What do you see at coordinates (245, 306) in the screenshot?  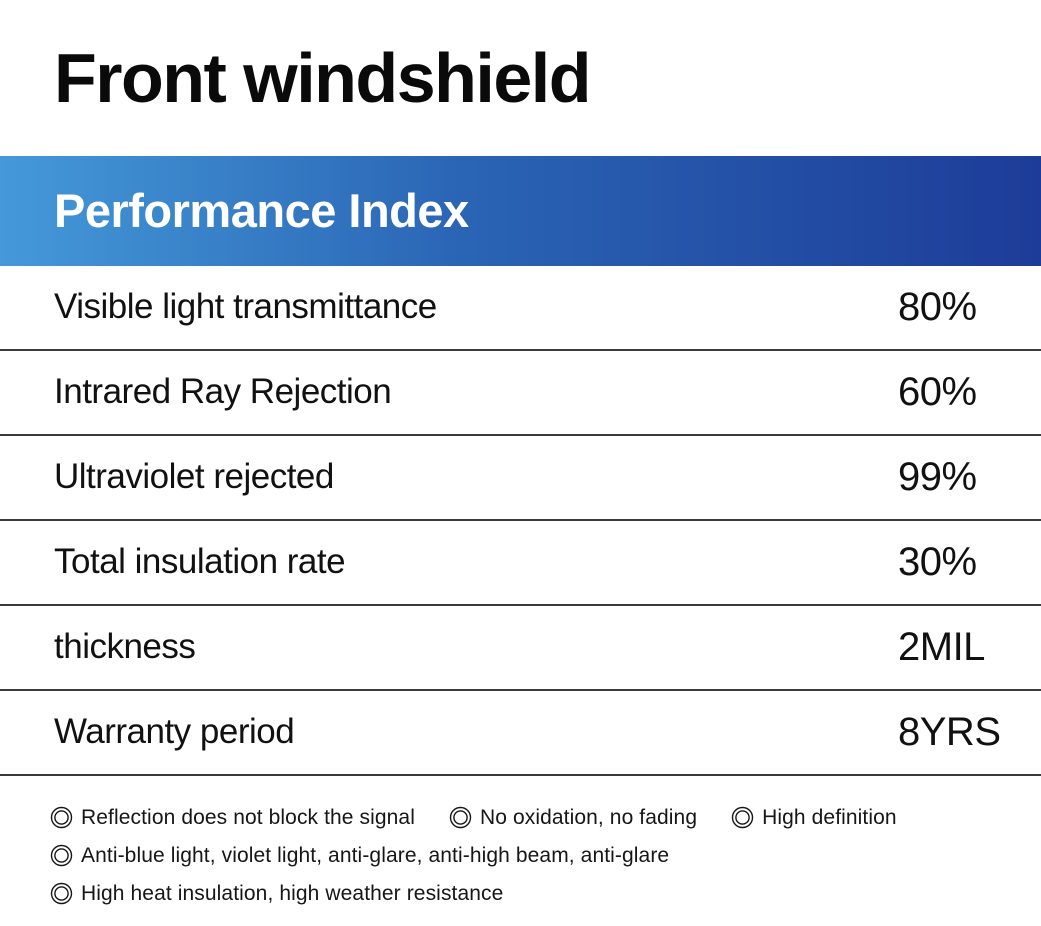 I see `spec-label: Visible light transmittance` at bounding box center [245, 306].